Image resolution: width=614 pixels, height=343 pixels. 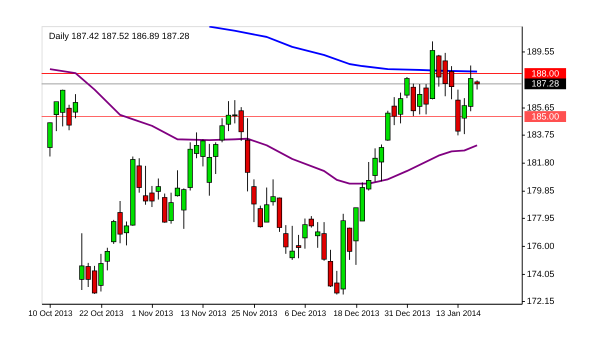 I want to click on ref-line-label: 185.00, so click(x=545, y=116).